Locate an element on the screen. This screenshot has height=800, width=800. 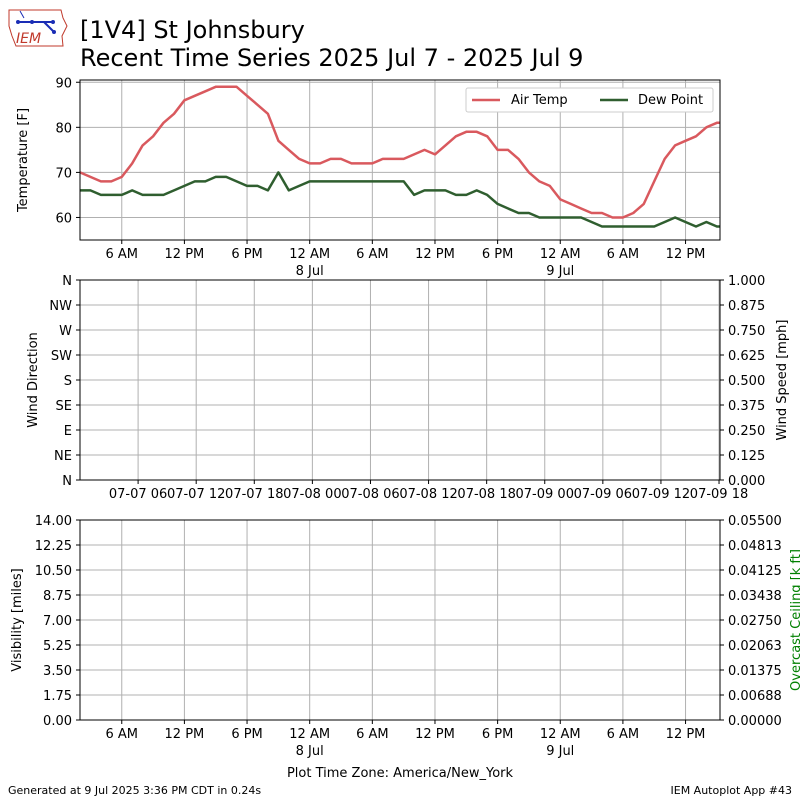
y-tick-label: 60 is located at coordinates (63, 218).